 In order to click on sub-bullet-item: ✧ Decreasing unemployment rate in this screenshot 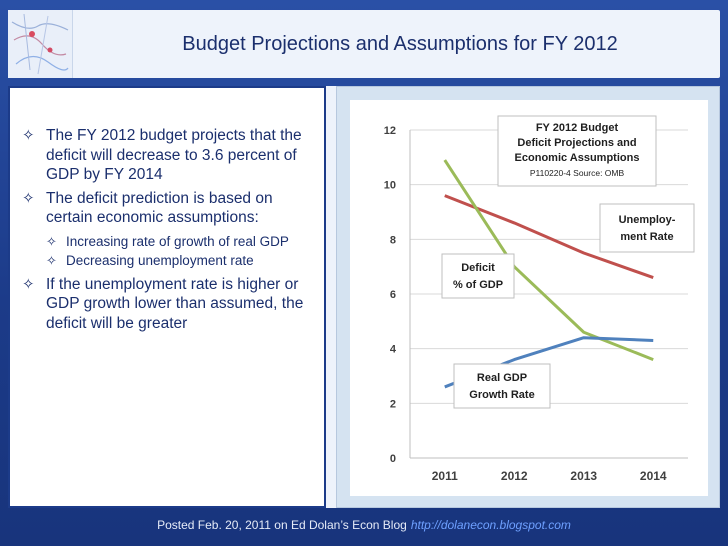, I will do `click(182, 261)`.